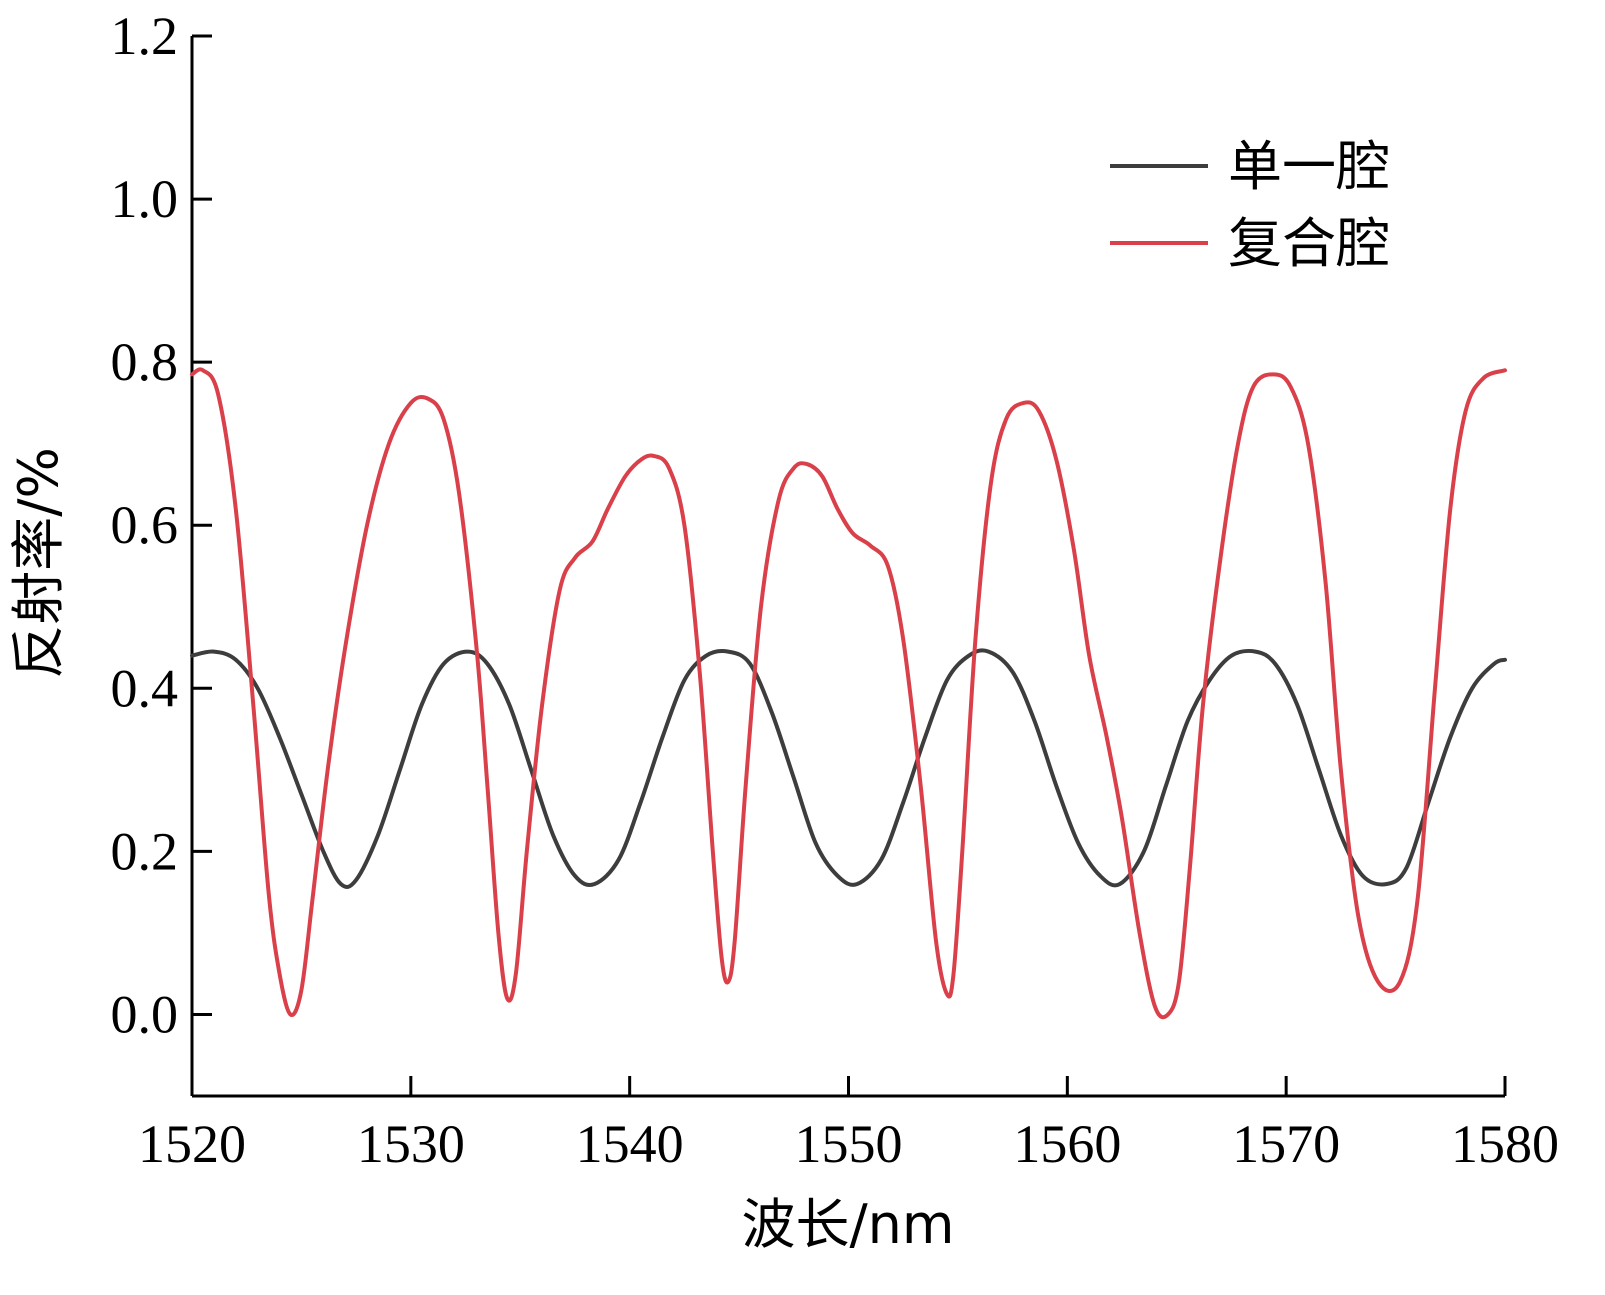 This screenshot has width=1605, height=1295. Describe the element at coordinates (411, 1144) in the screenshot. I see `x-tick-label: 1530` at that location.